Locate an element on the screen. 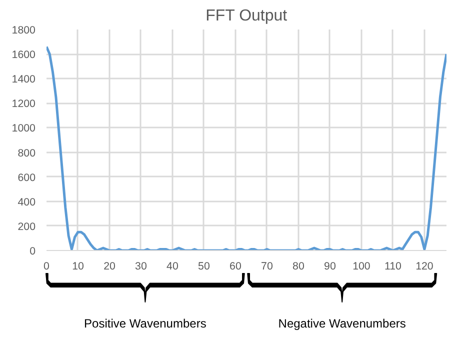 Image resolution: width=474 pixels, height=347 pixels. x-tick-label: 10 is located at coordinates (78, 266).